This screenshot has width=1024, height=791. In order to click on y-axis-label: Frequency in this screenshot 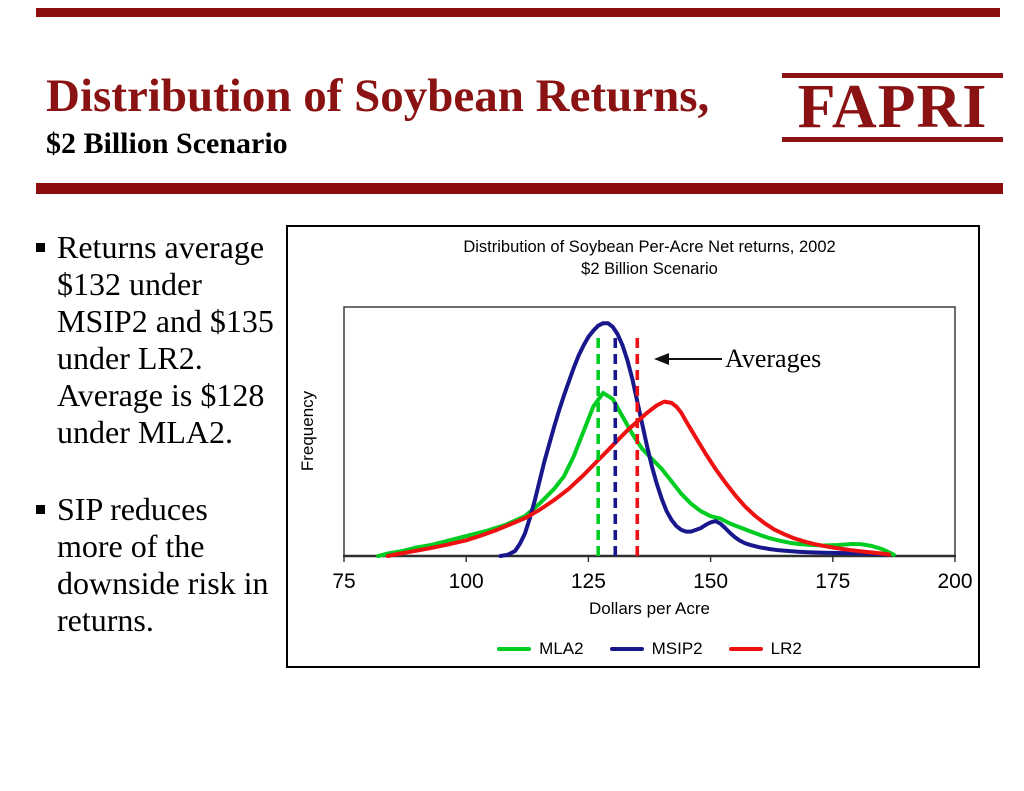, I will do `click(307, 431)`.